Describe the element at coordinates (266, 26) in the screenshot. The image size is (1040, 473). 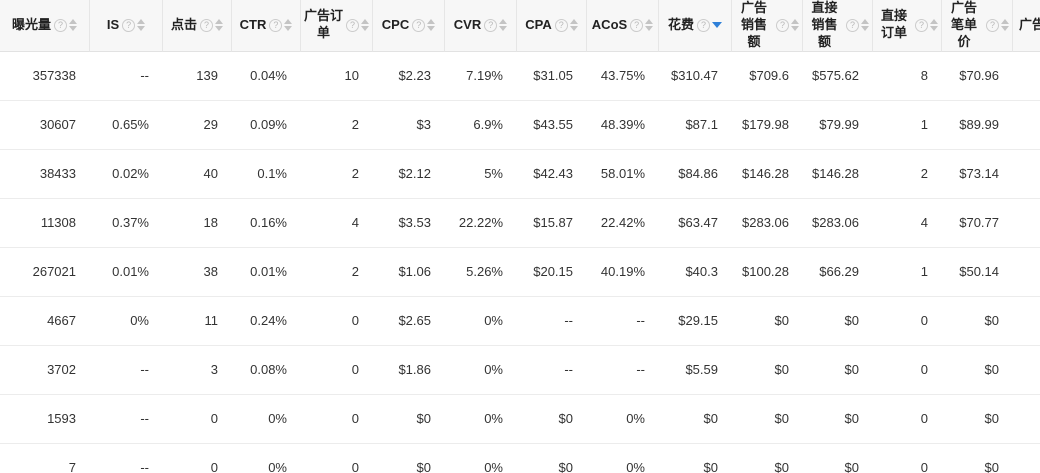
I see `column-header-ctr: CTR?` at that location.